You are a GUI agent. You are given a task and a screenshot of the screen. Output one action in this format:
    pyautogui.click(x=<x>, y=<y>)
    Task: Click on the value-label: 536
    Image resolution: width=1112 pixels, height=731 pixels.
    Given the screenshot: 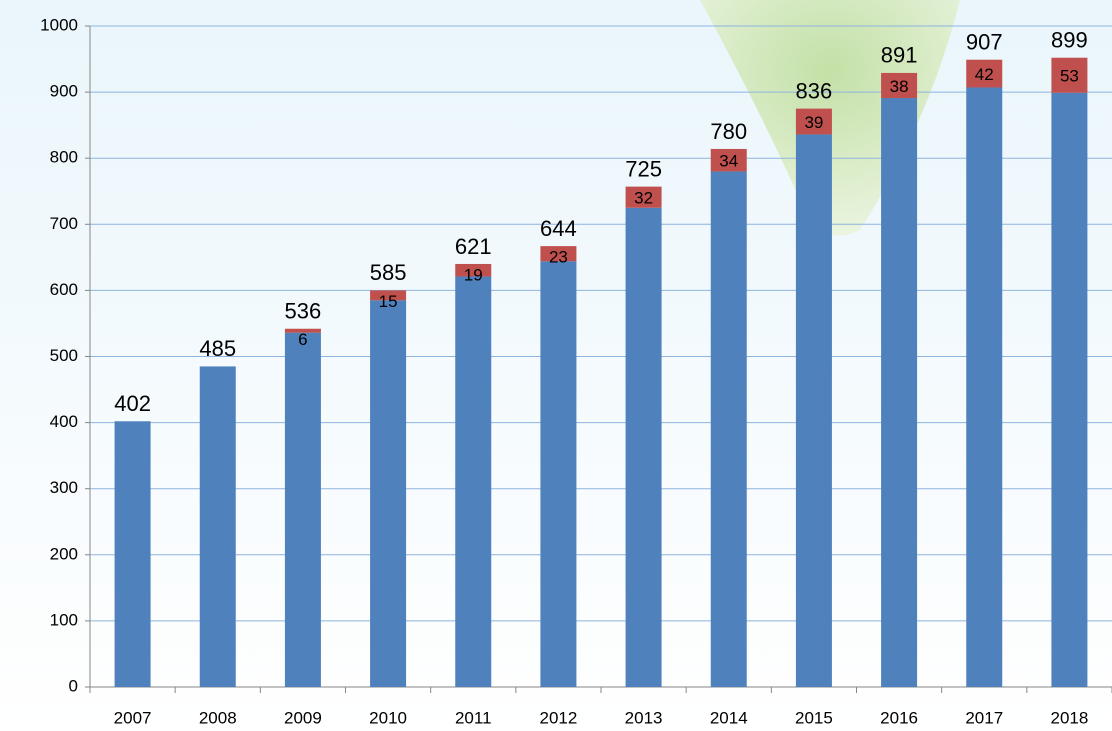 What is the action you would take?
    pyautogui.click(x=303, y=311)
    